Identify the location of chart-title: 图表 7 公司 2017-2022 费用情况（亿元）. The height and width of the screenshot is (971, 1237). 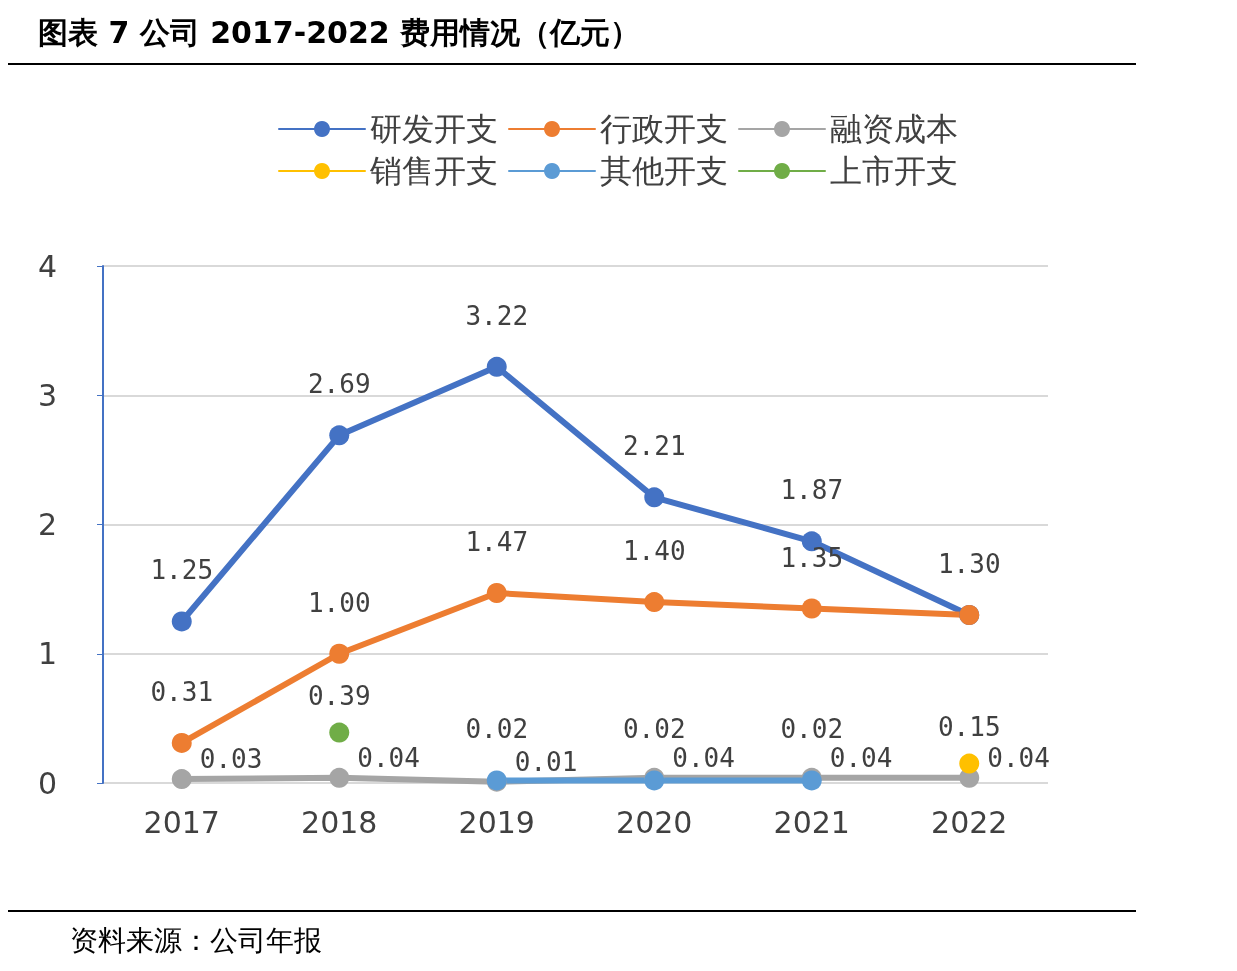
(339, 32).